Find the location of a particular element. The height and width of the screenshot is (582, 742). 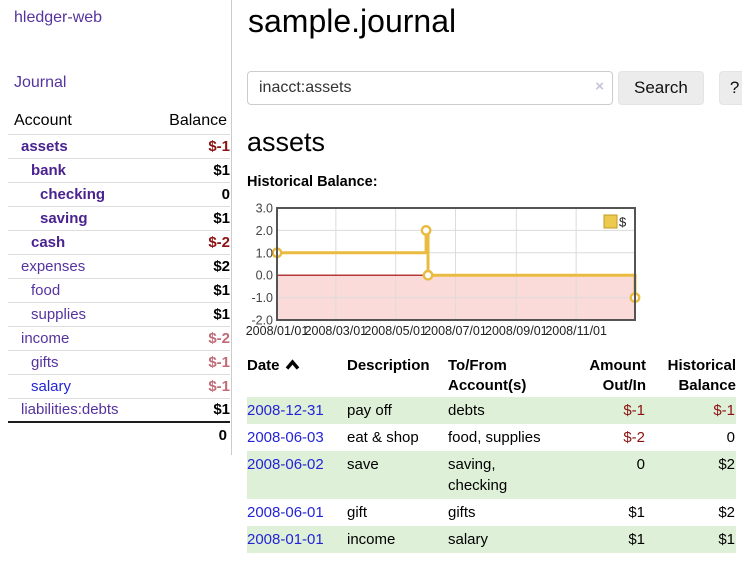

y-axis-tick-label: -2.0 is located at coordinates (262, 321).